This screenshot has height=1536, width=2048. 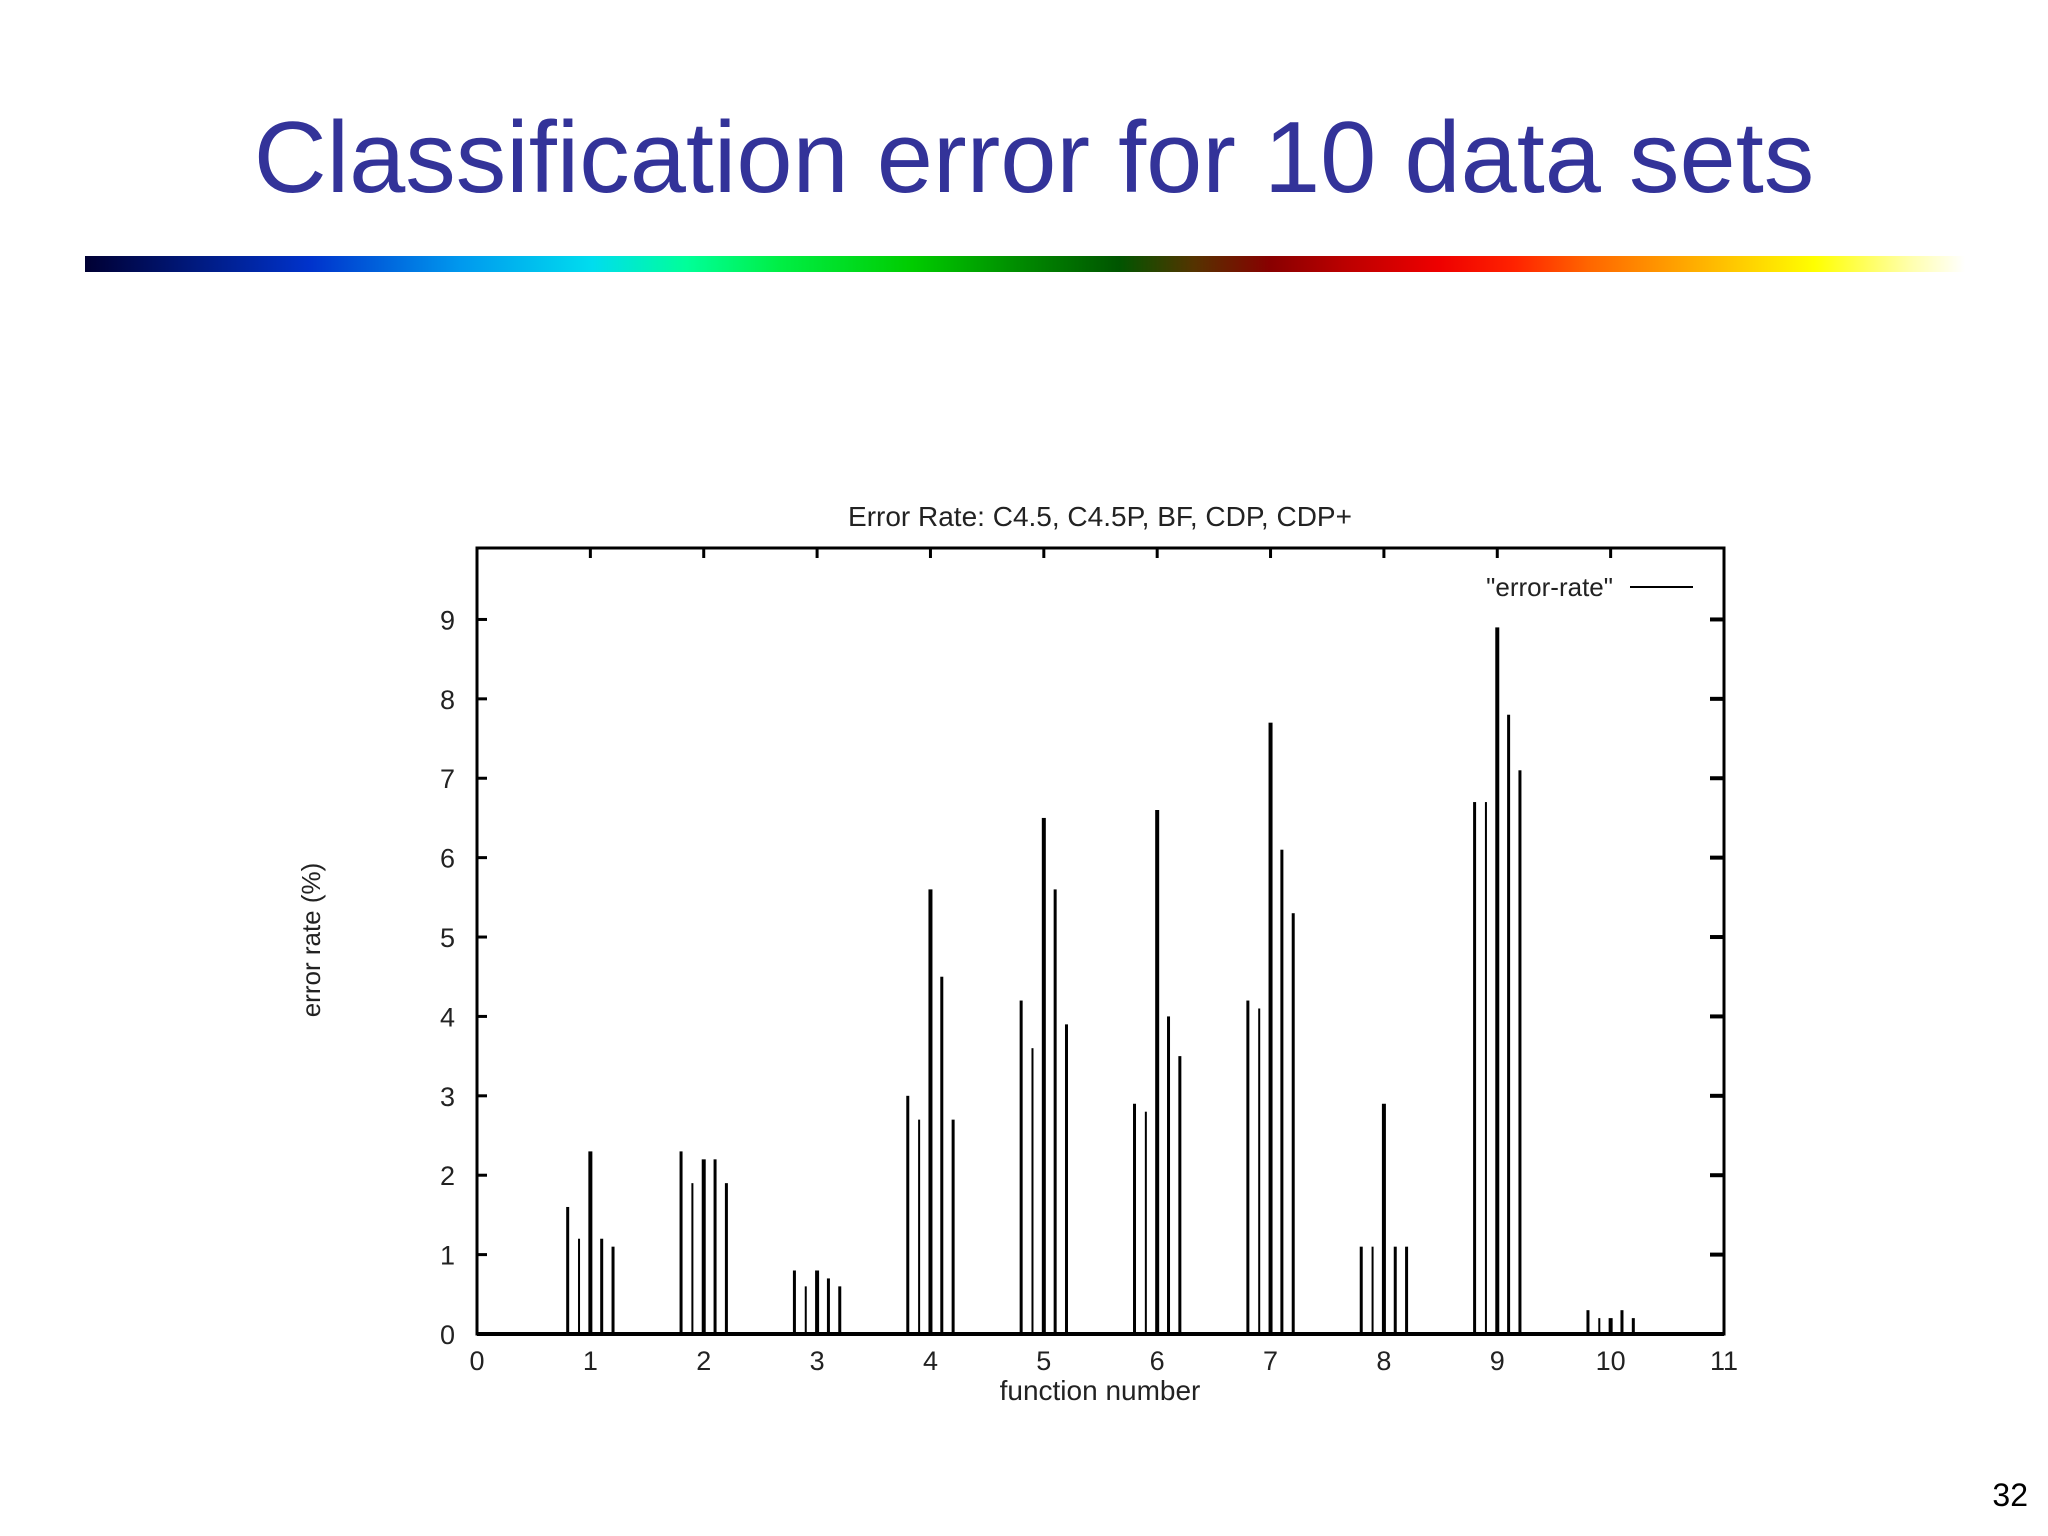 What do you see at coordinates (1100, 516) in the screenshot?
I see `chart-title: Error Rate: C4.5, C4.5P, BF, CDP, CDP+` at bounding box center [1100, 516].